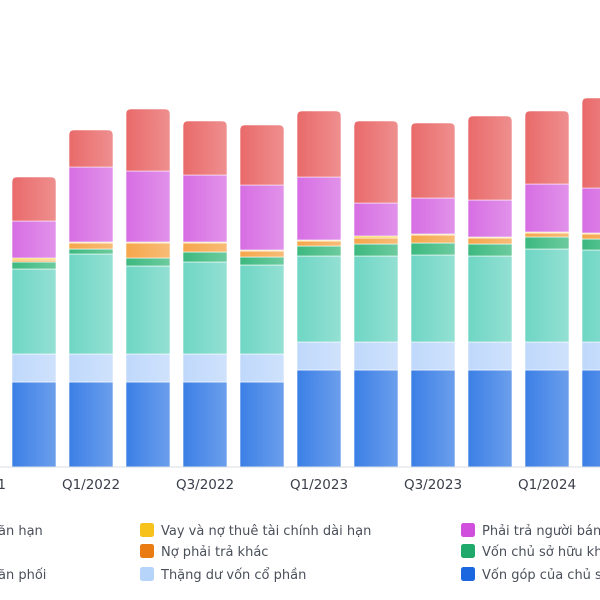 The width and height of the screenshot is (600, 600). What do you see at coordinates (23, 575) in the screenshot?
I see `legend-item: ăn phối` at bounding box center [23, 575].